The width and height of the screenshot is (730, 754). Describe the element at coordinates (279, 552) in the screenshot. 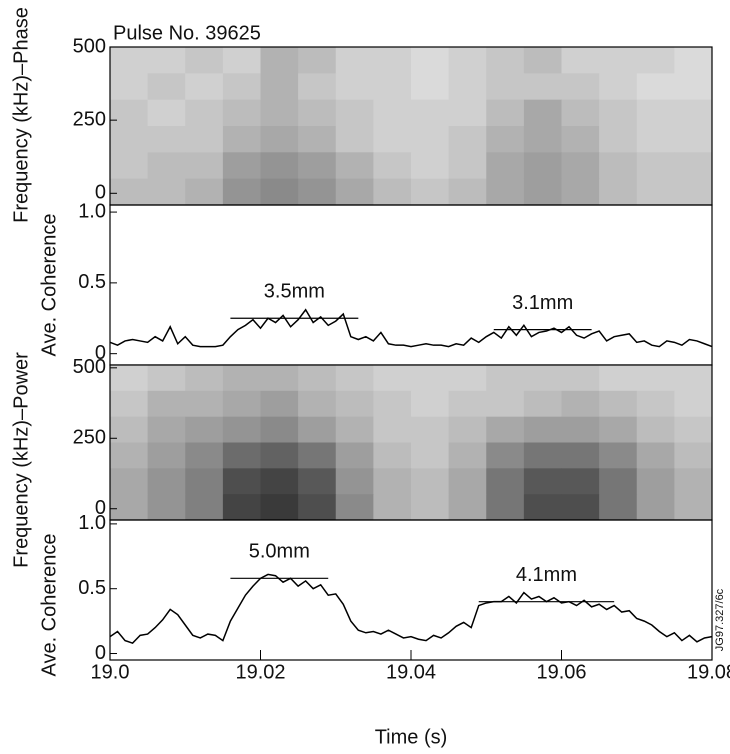

I see `annotation-label: 5.0mm` at that location.